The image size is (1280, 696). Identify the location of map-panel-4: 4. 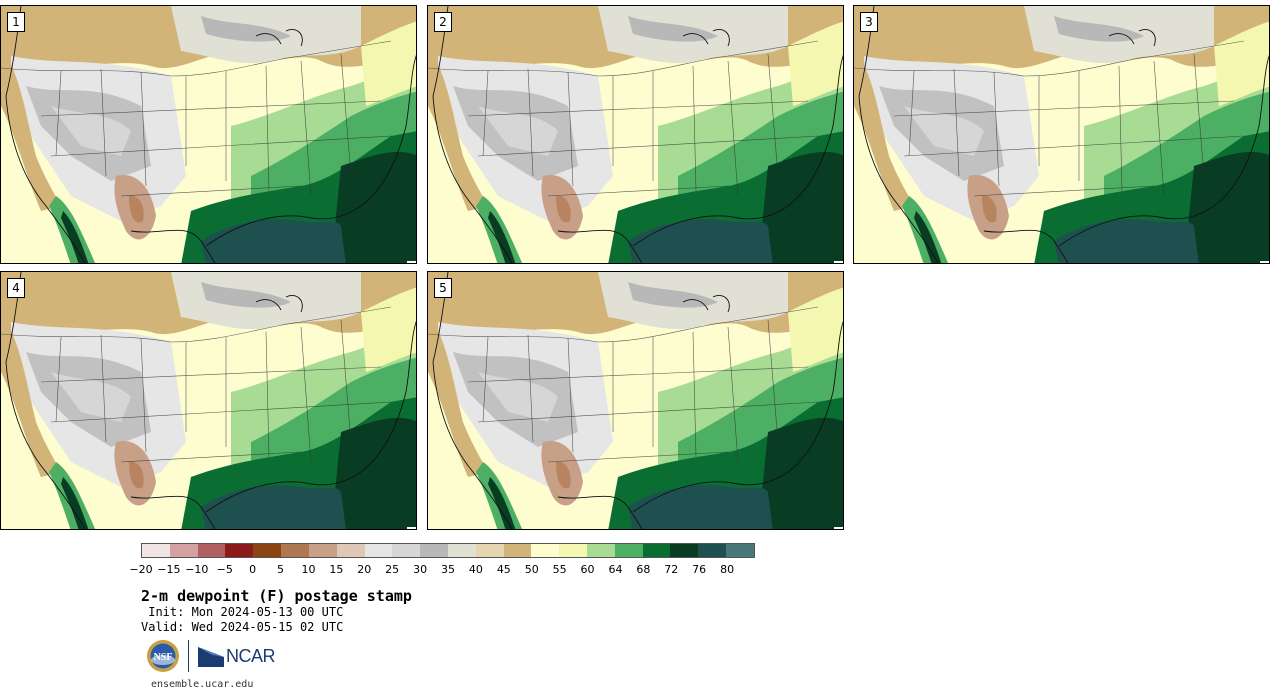
(208, 400).